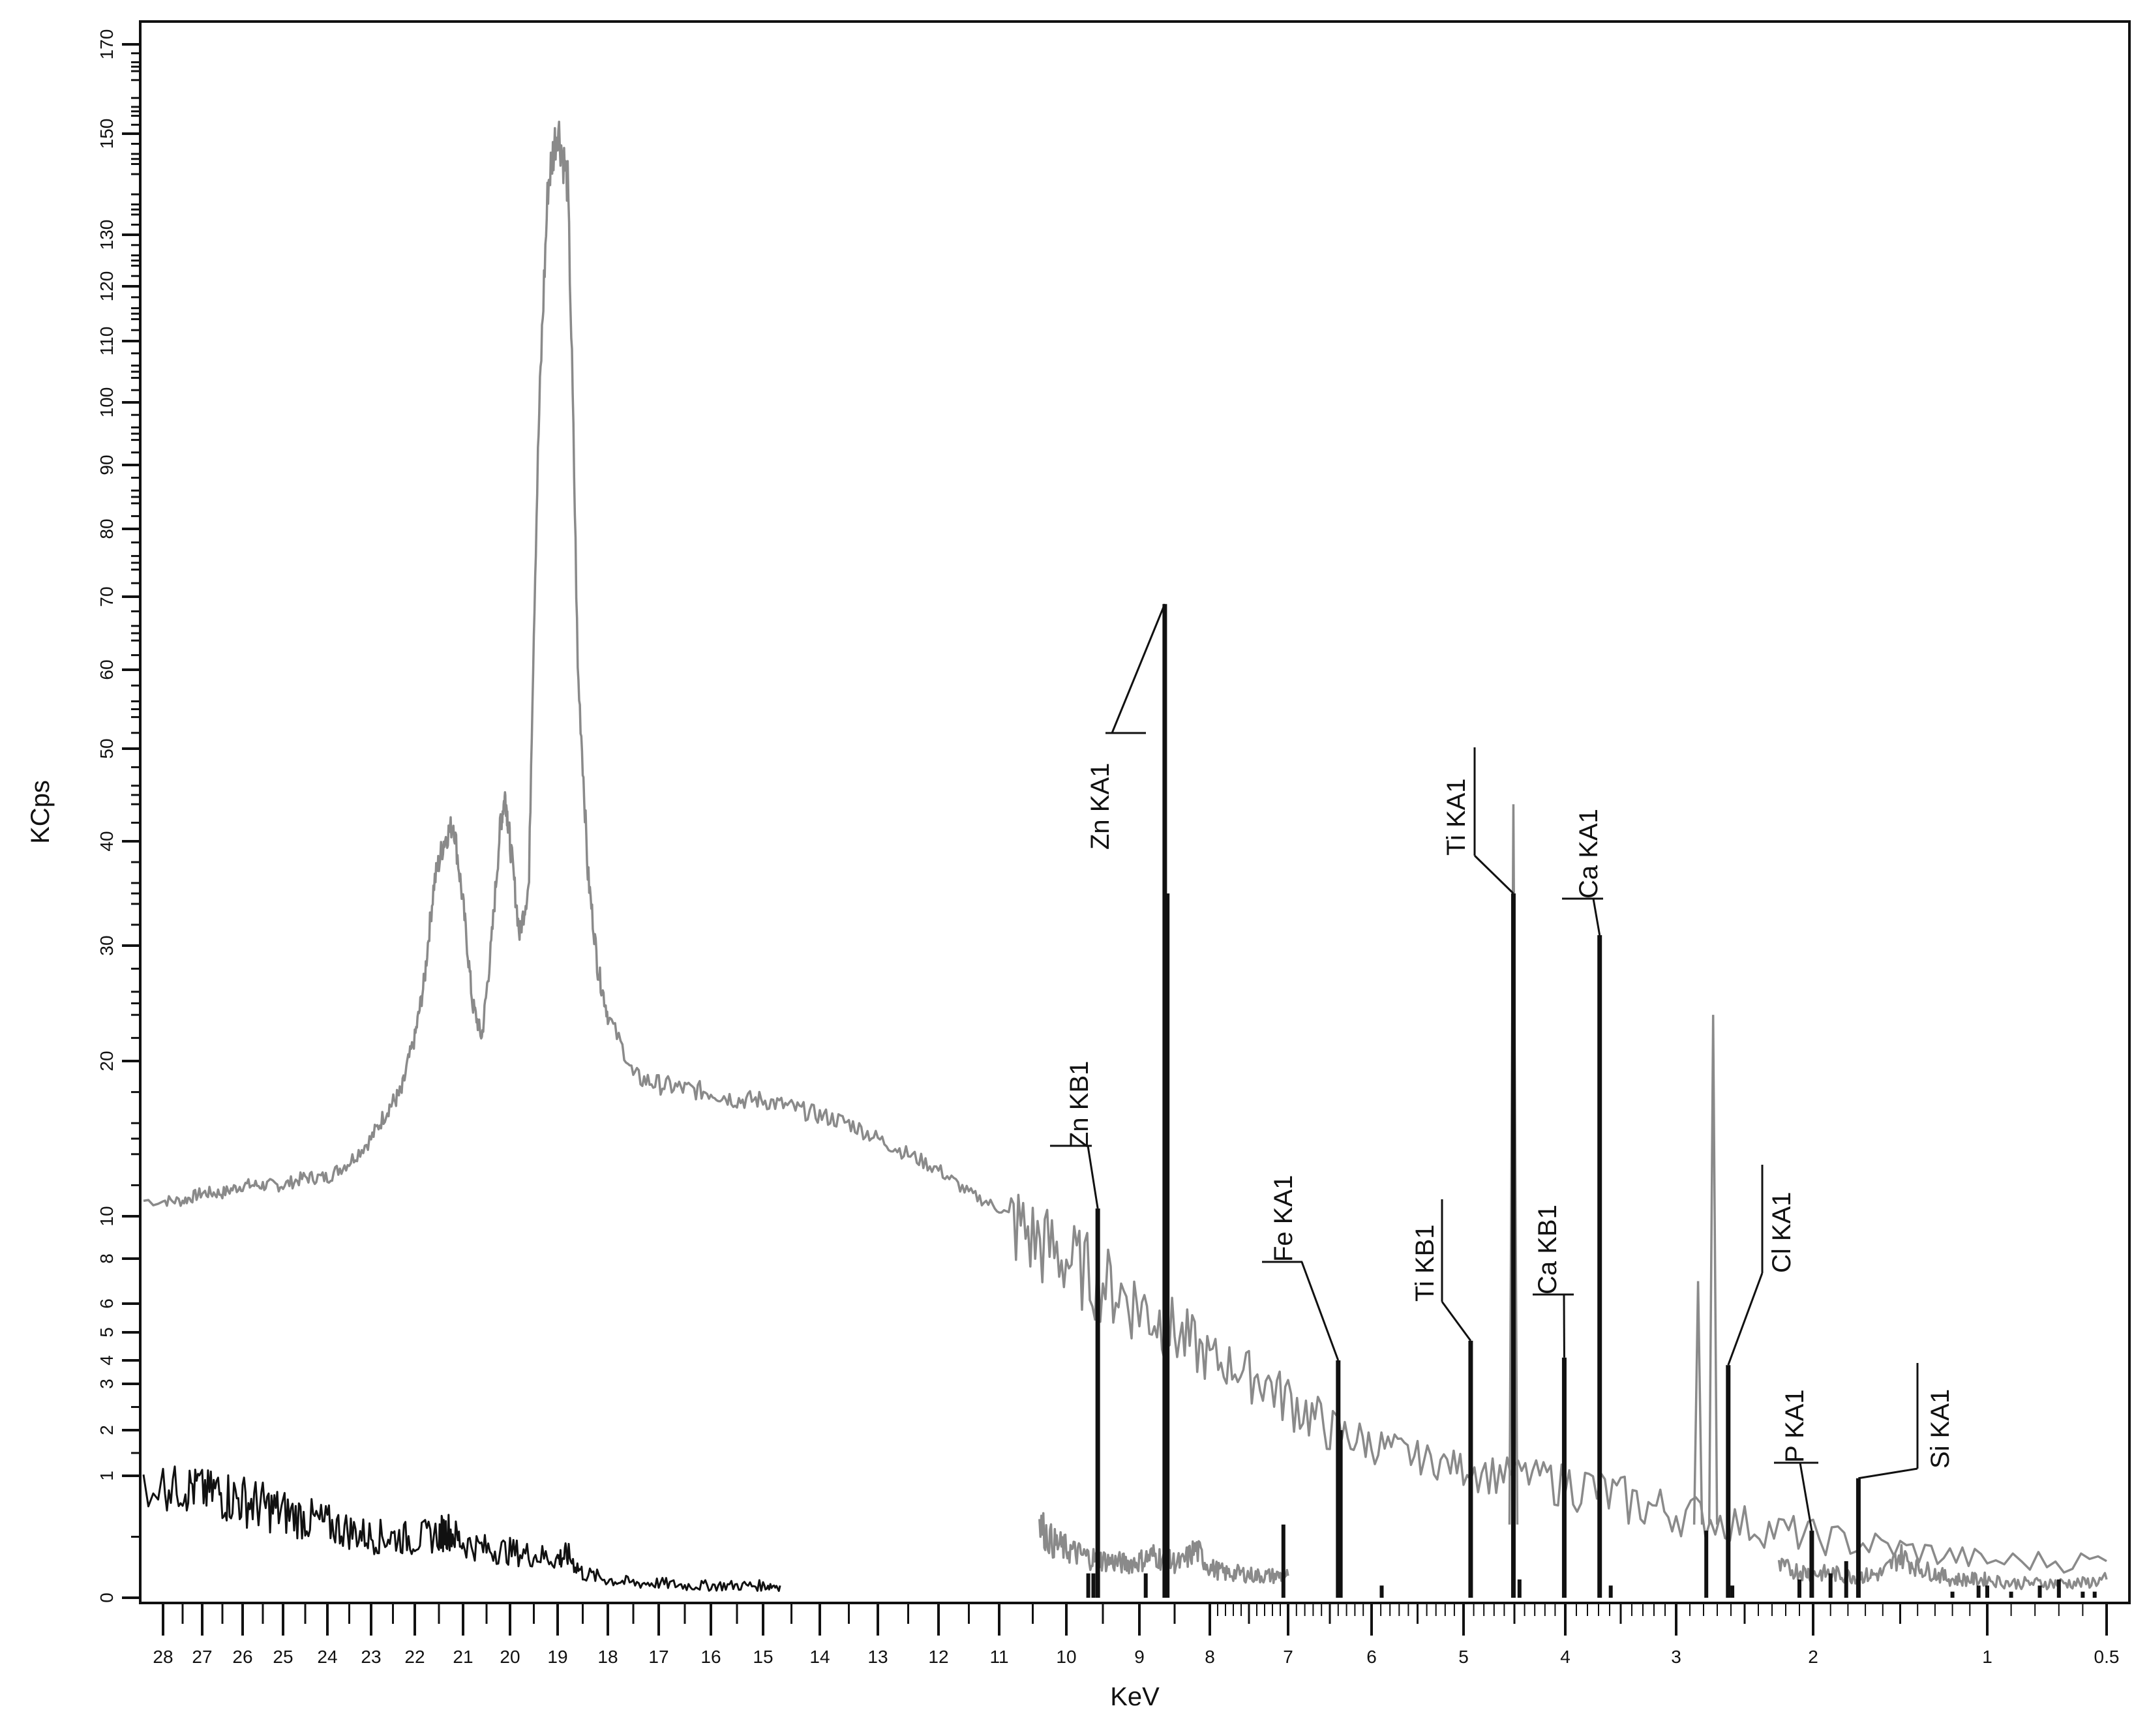 This screenshot has height=1736, width=2149. Describe the element at coordinates (107, 1384) in the screenshot. I see `y-tick-label: 3` at that location.